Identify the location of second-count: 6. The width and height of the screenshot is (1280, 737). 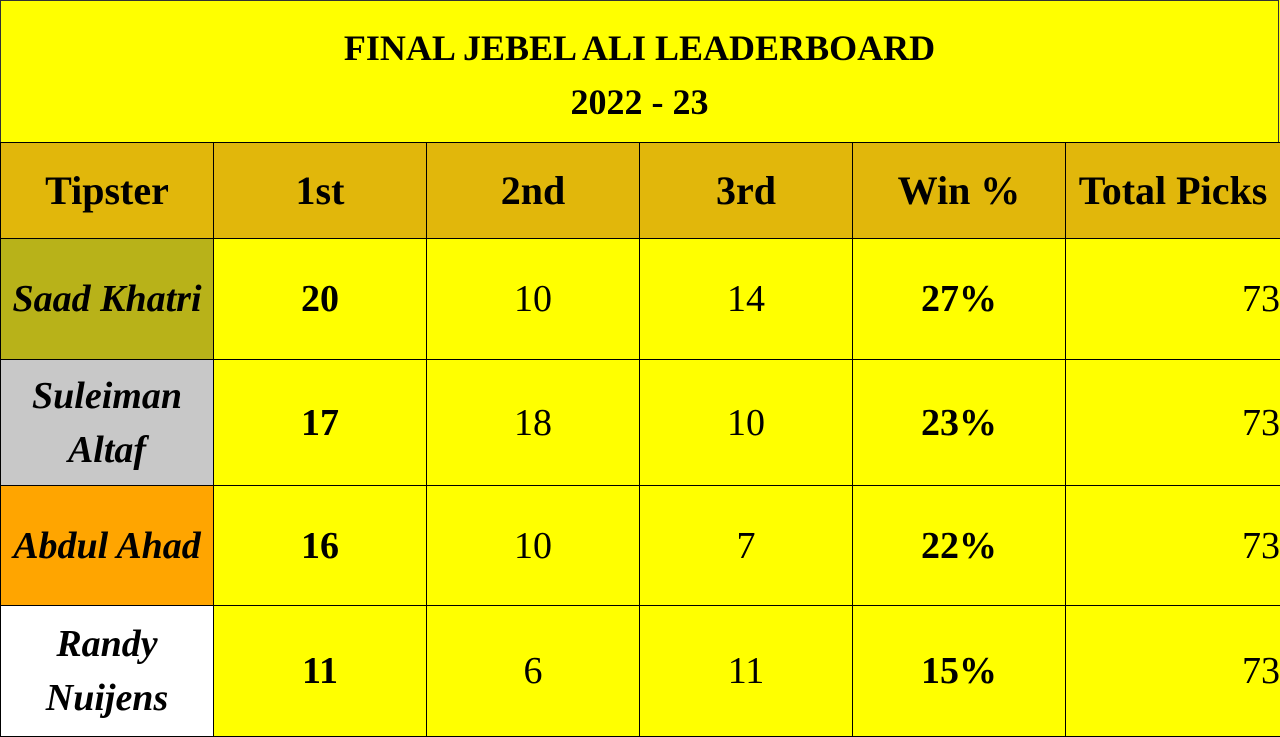
(533, 671).